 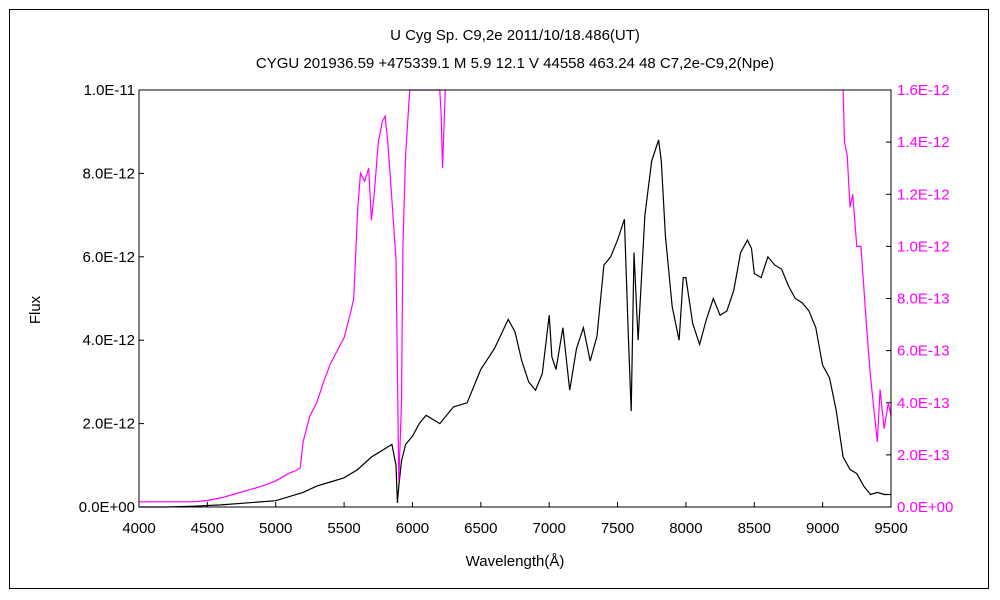 I want to click on y-tick-label: 8.0E-12, so click(x=108, y=173).